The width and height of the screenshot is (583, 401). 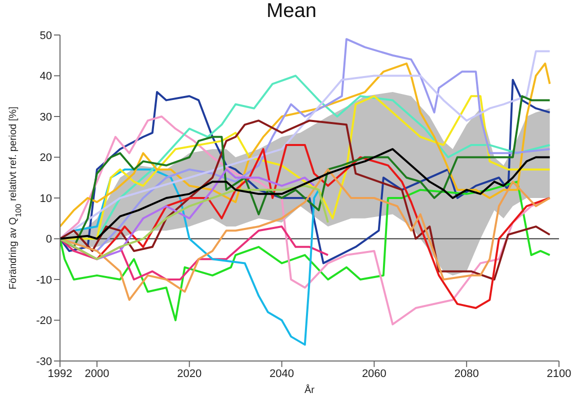 I want to click on x-tick-label: 2080, so click(x=466, y=374).